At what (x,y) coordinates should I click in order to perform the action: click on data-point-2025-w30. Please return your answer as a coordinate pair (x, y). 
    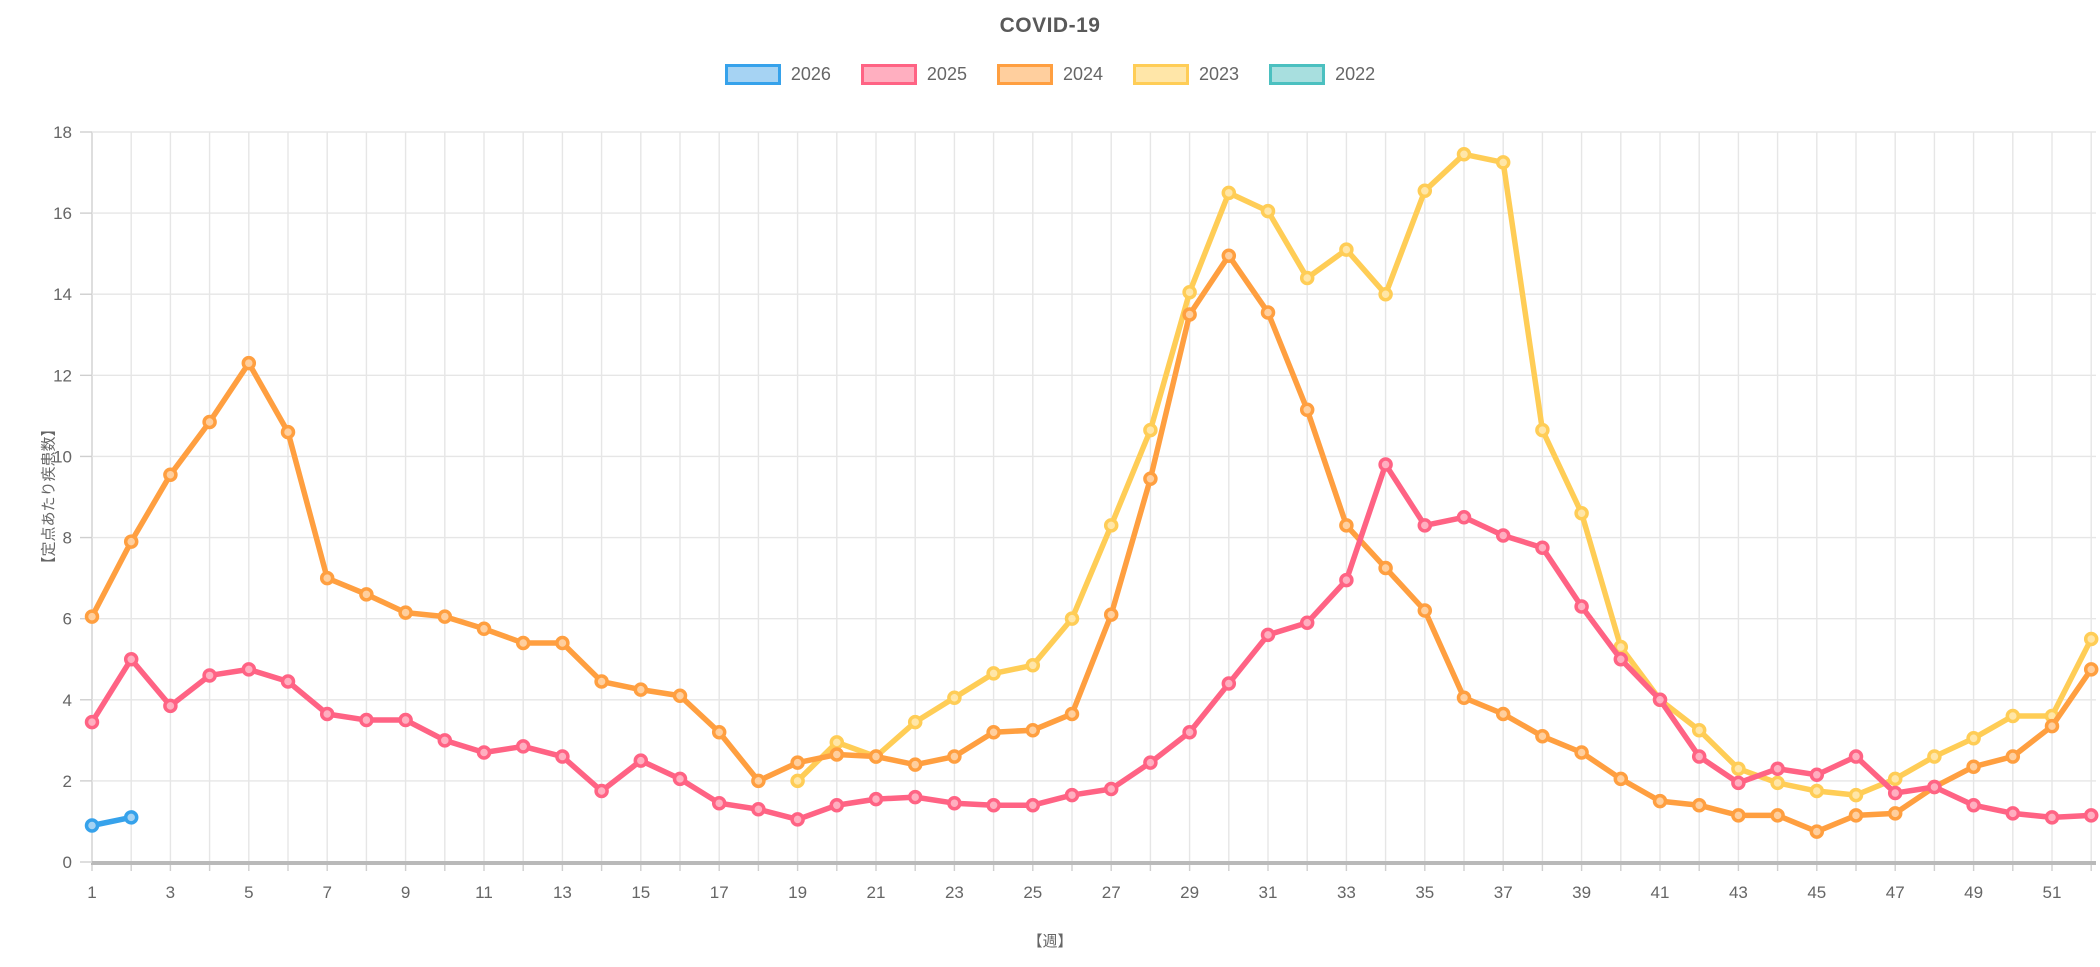
    Looking at the image, I should click on (1229, 683).